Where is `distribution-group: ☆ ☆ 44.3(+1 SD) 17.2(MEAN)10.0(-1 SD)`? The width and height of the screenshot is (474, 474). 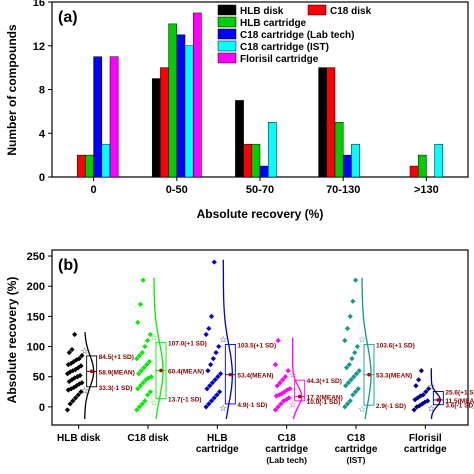
distribution-group: ☆ ☆ 44.3(+1 SD) 17.2(MEAN)10.0(-1 SD) is located at coordinates (307, 378).